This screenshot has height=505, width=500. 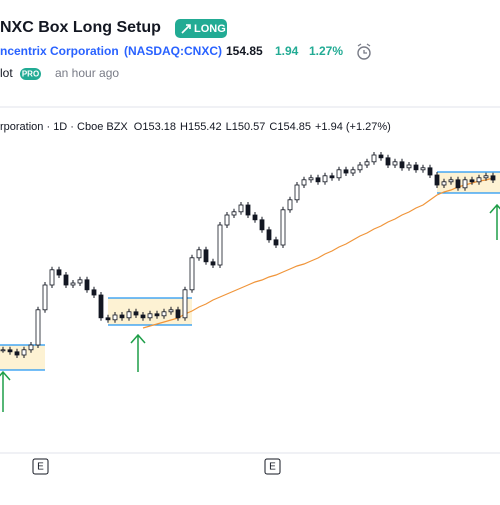 I want to click on pro-badge, so click(x=30, y=74).